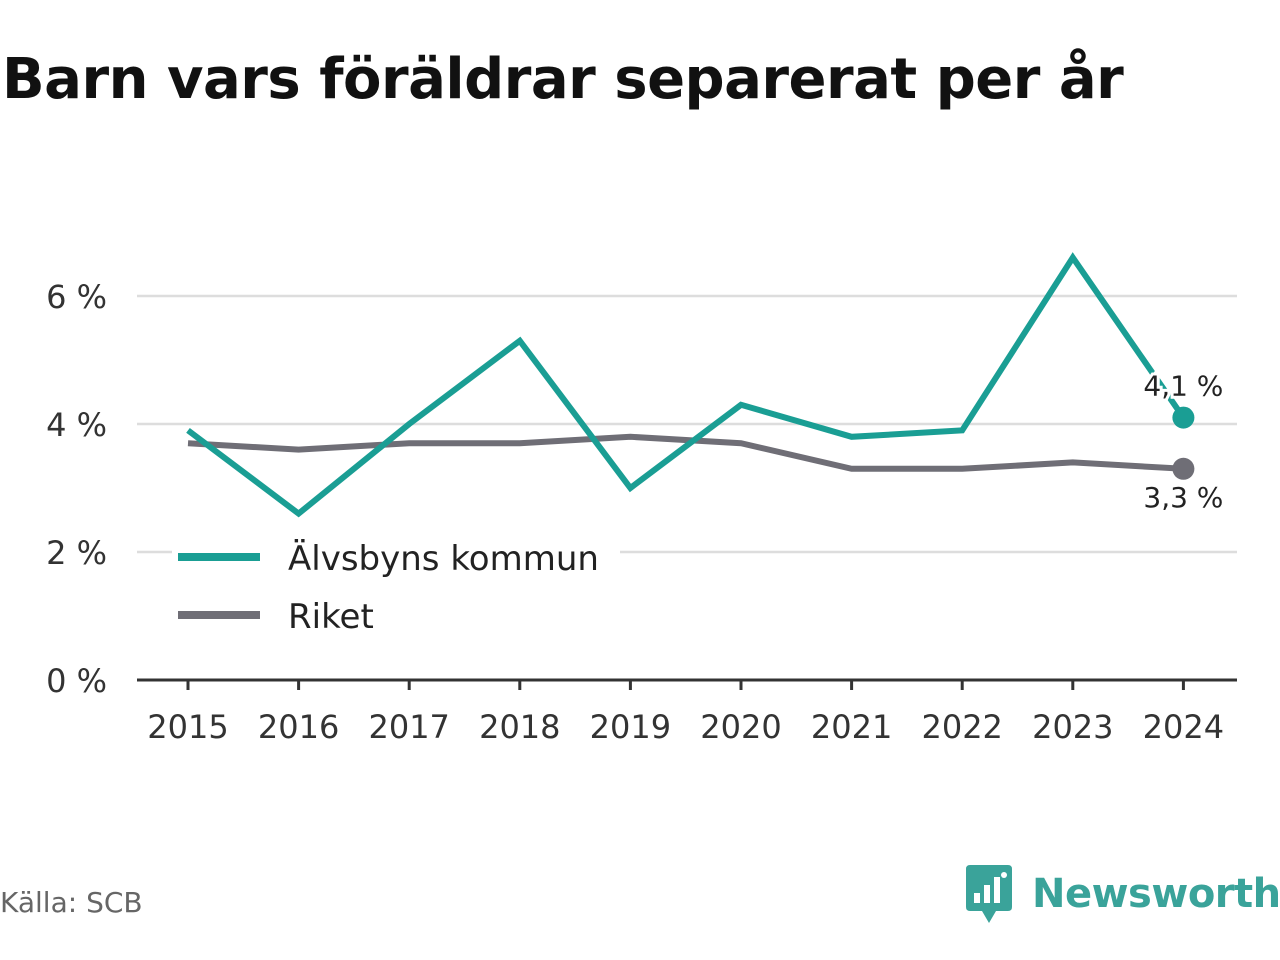  I want to click on x-tick-label: 2015, so click(187, 727).